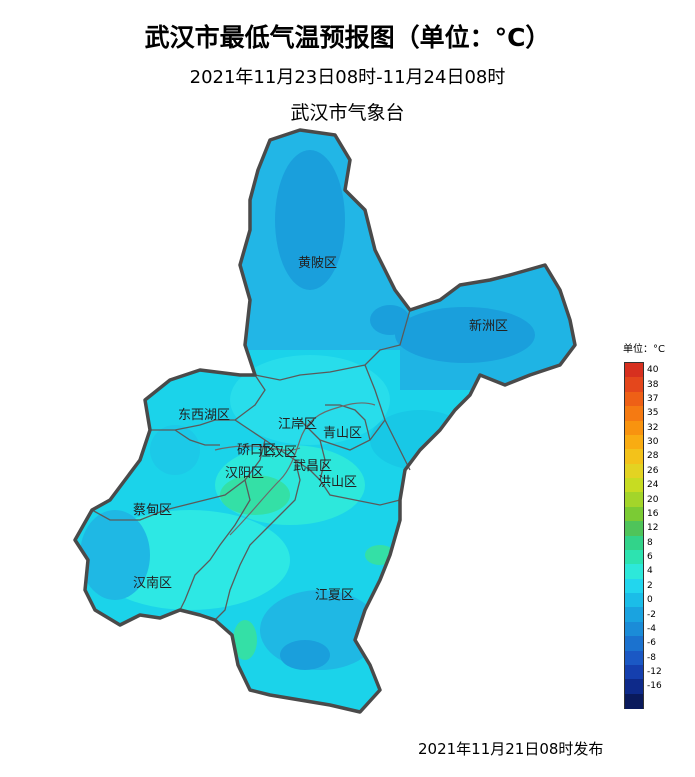 The height and width of the screenshot is (777, 695). Describe the element at coordinates (337, 482) in the screenshot. I see `label-hongshan: 洪山区` at that location.